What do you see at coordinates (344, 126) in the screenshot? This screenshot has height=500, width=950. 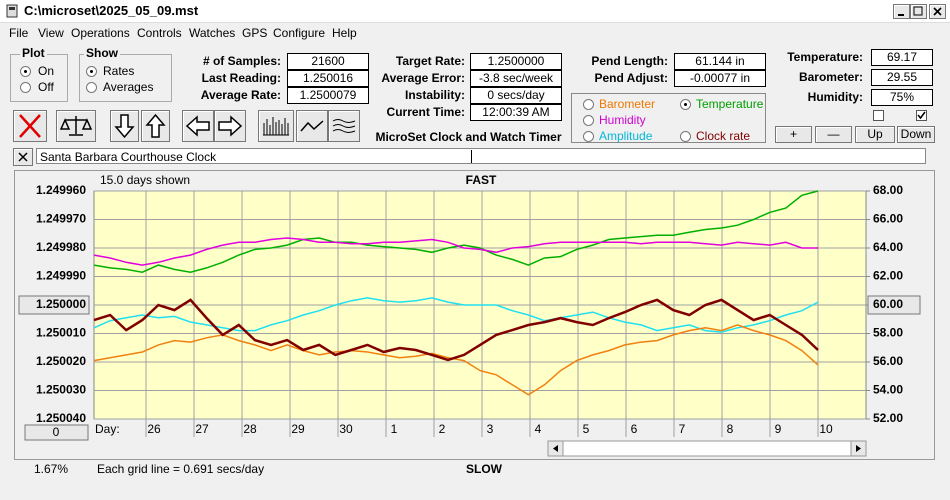 I see `multi-view-button` at bounding box center [344, 126].